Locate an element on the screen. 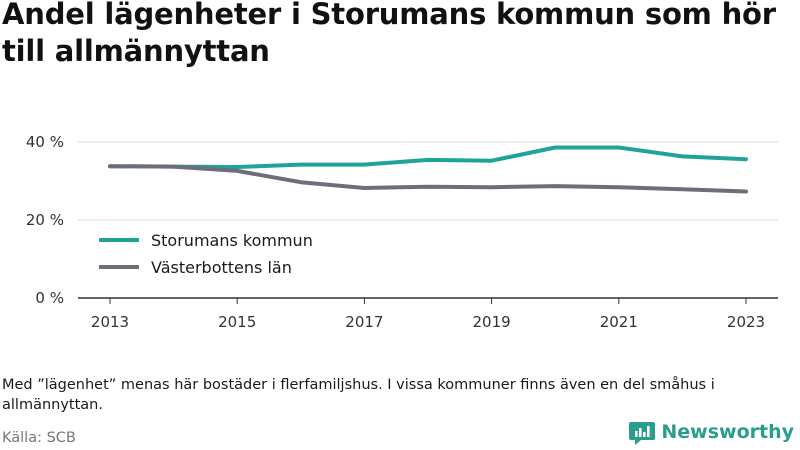  x-tick-label: 2013 is located at coordinates (110, 322).